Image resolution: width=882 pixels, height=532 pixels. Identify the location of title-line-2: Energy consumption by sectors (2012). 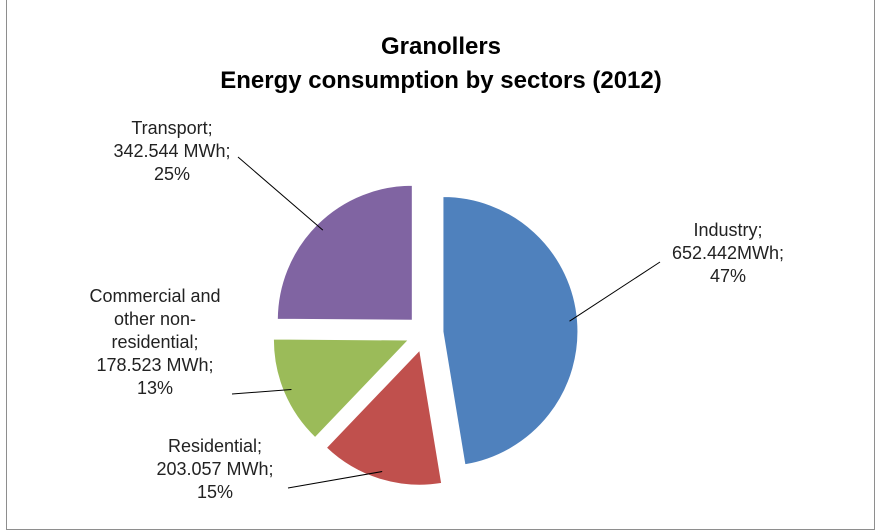
(441, 80).